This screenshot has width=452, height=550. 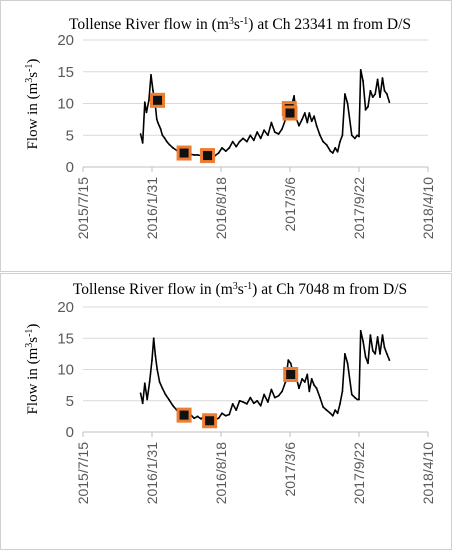 I want to click on x-tick-label: 2017/3/6, so click(x=290, y=469).